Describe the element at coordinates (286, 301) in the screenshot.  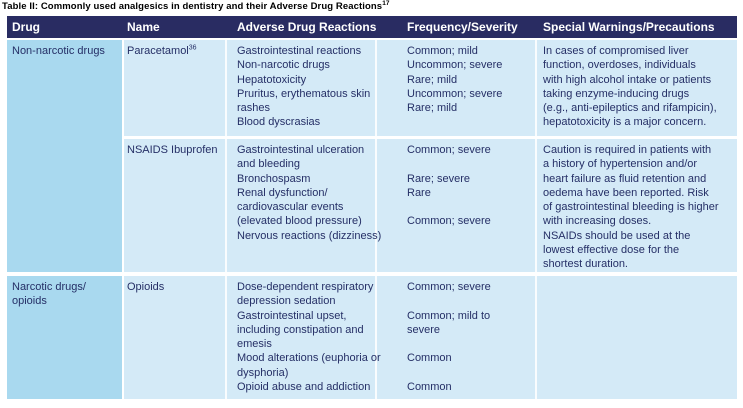
I see `adverse-reaction-line: depression sedation` at that location.